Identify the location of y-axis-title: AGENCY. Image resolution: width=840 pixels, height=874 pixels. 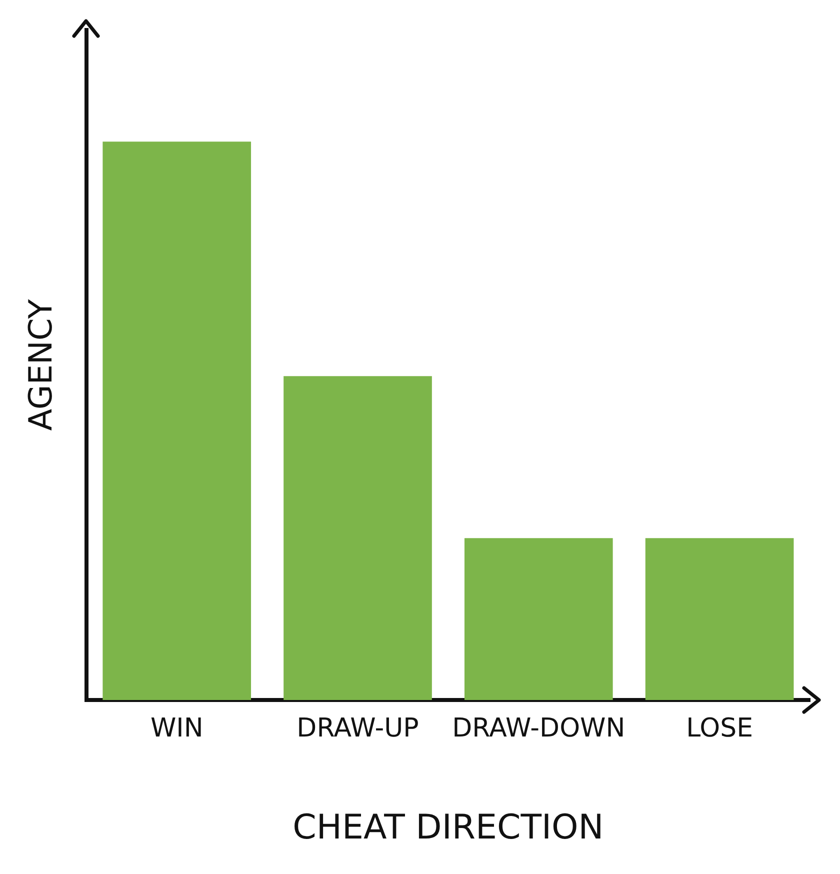
(41, 364).